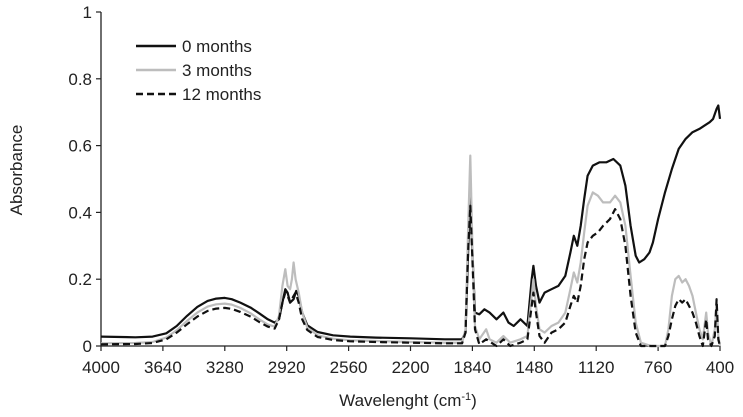 The image size is (743, 417). I want to click on x-tick-label: 1480, so click(534, 367).